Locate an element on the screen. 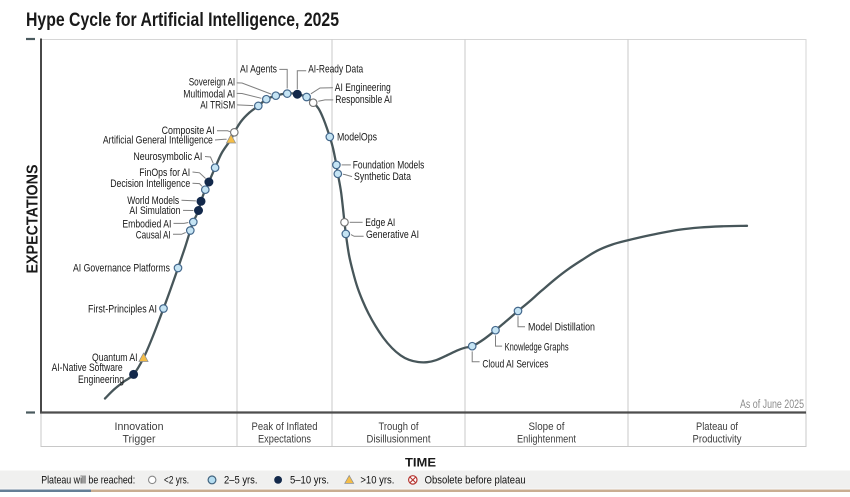  svg-text: Disillusionment is located at coordinates (399, 440).